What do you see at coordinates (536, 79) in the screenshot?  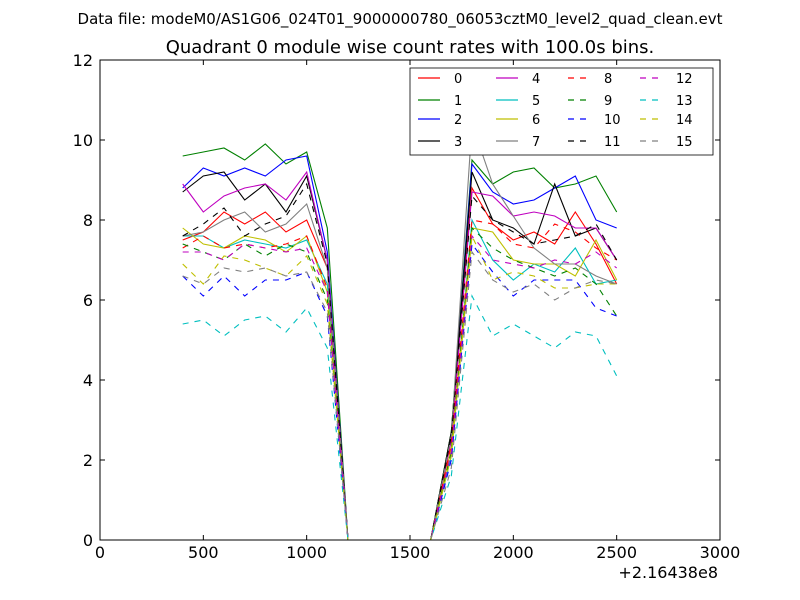 I see `legend-label-4: 4` at bounding box center [536, 79].